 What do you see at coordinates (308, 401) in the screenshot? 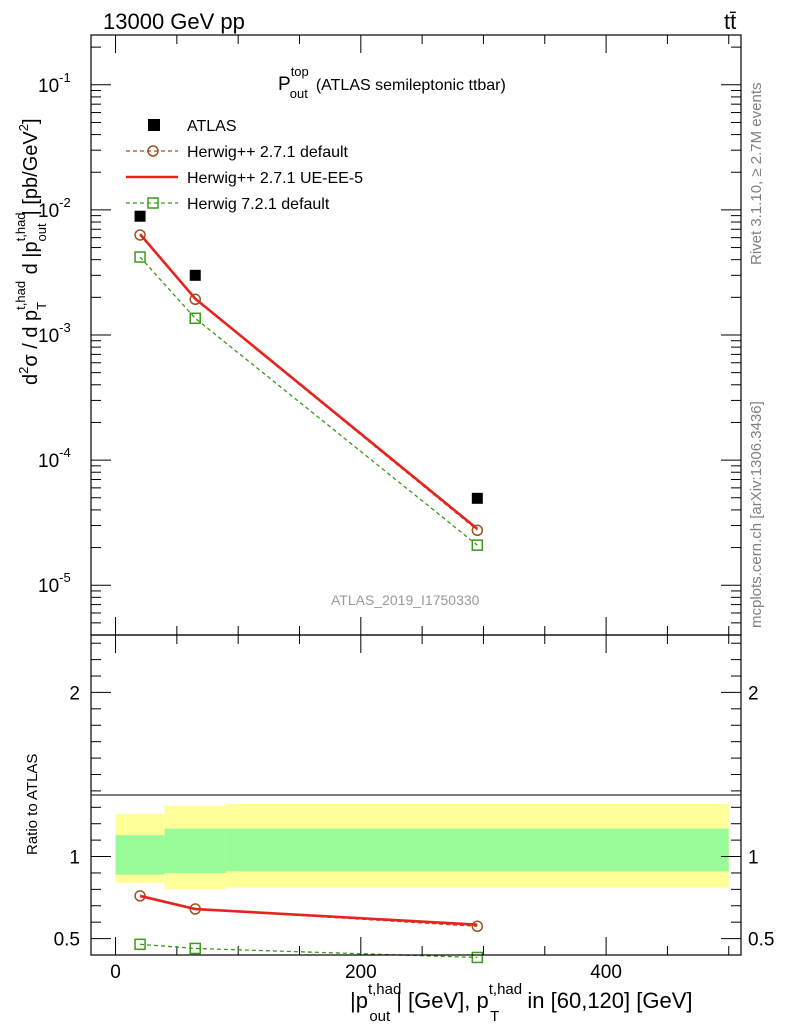
I see `main-herwig7-line` at bounding box center [308, 401].